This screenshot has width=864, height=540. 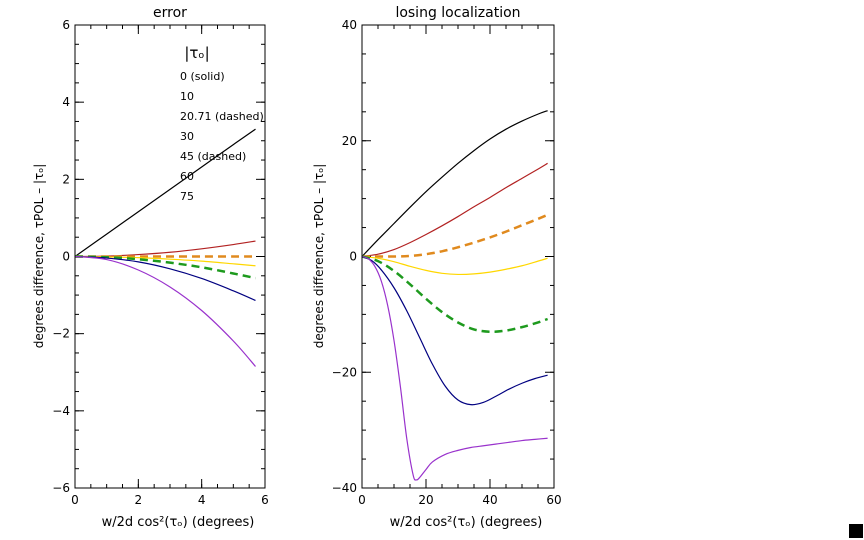 What do you see at coordinates (61, 488) in the screenshot?
I see `y-tick-label: −6` at bounding box center [61, 488].